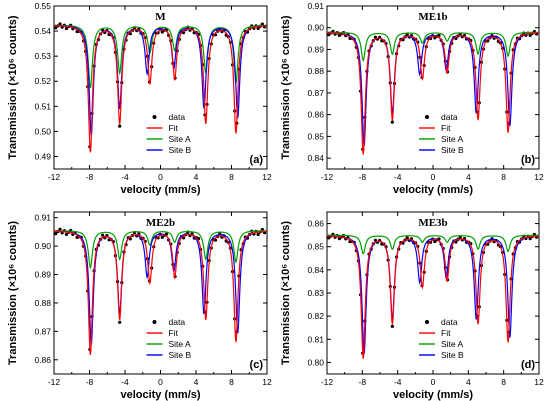 The width and height of the screenshot is (550, 401). What do you see at coordinates (42, 106) in the screenshot?
I see `y-tick-label: 0.51` at bounding box center [42, 106].